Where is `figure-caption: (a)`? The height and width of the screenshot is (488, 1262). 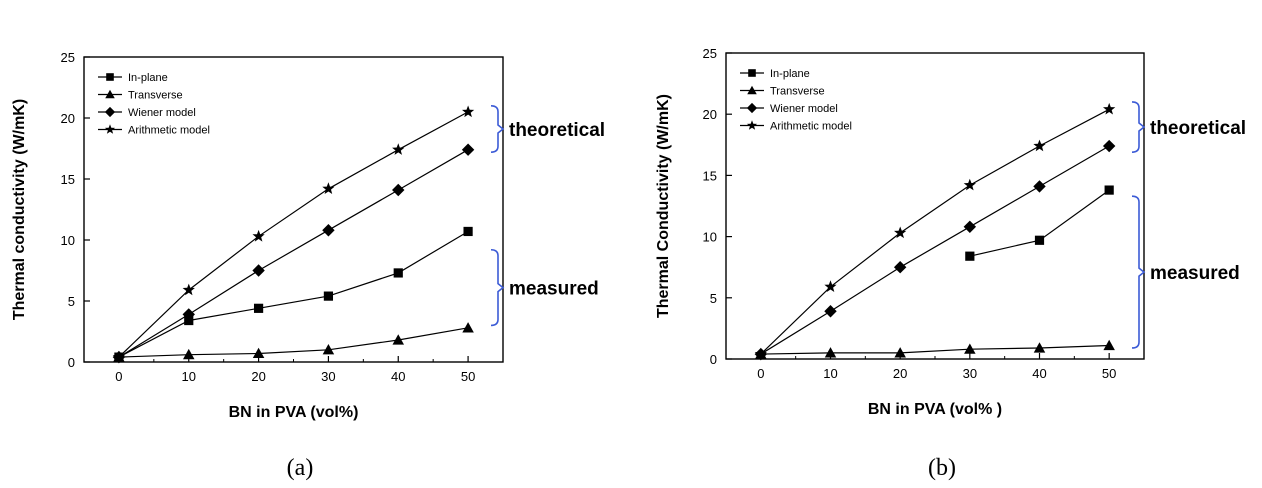
figure-caption: (a) is located at coordinates (300, 468).